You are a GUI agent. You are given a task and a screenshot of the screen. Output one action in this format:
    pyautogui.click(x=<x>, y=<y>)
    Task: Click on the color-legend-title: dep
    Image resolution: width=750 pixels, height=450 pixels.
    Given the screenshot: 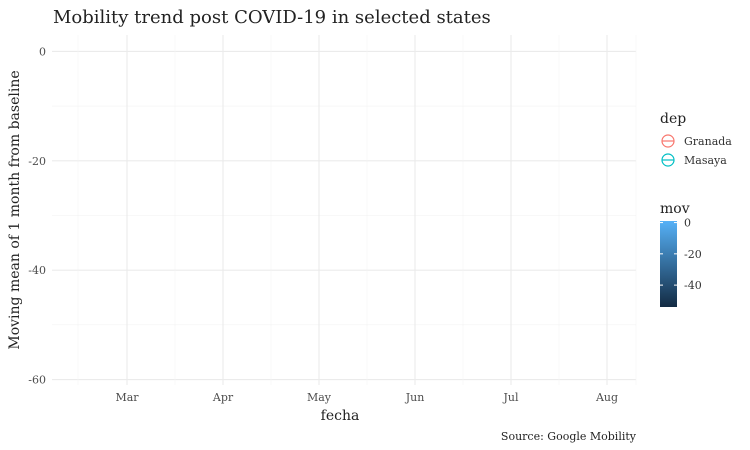 What is the action you would take?
    pyautogui.click(x=673, y=119)
    